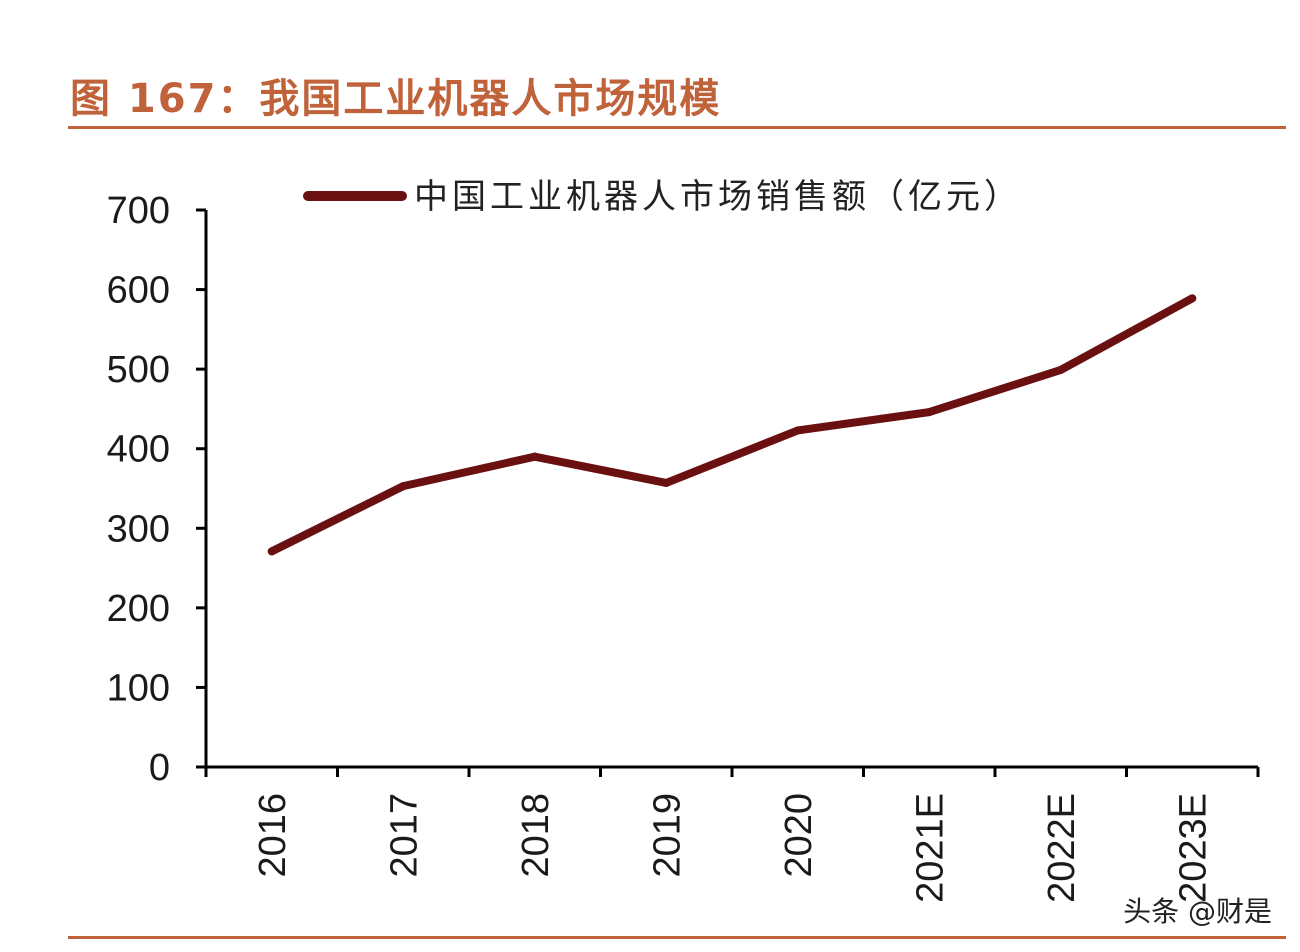 This screenshot has width=1300, height=952. What do you see at coordinates (138, 609) in the screenshot?
I see `y-tick-label: 200` at bounding box center [138, 609].